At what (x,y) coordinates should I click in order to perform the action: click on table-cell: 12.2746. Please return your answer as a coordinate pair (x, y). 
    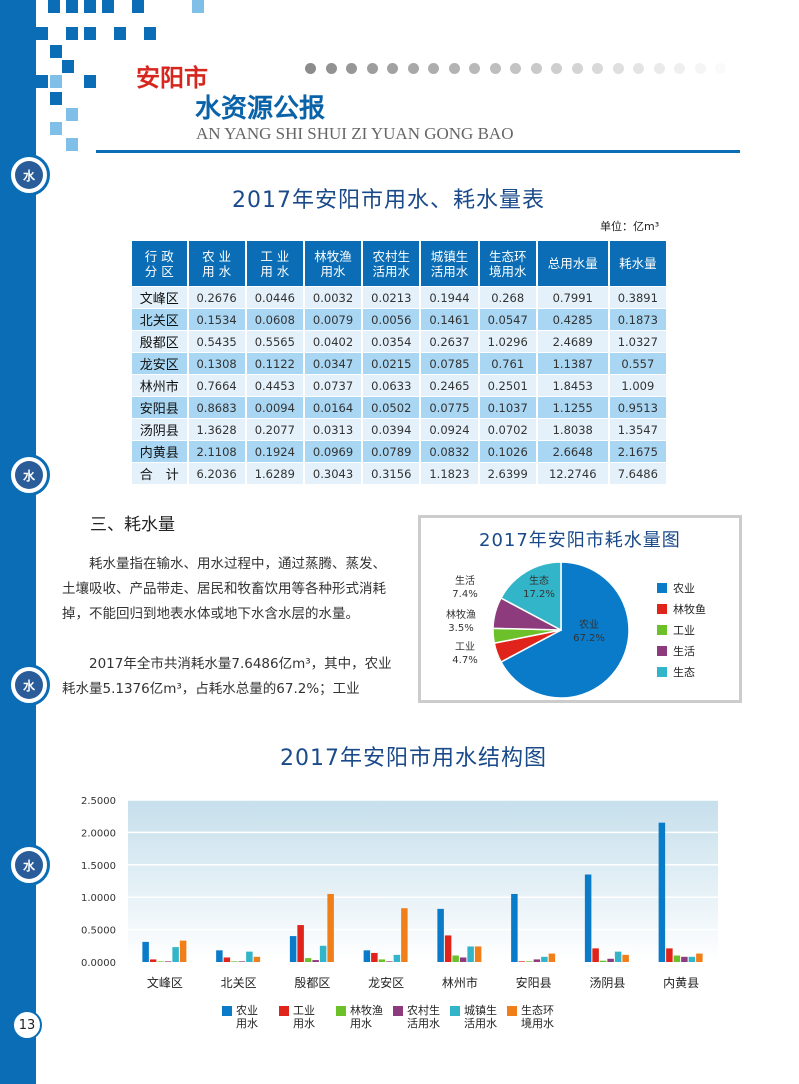
    Looking at the image, I should click on (572, 473).